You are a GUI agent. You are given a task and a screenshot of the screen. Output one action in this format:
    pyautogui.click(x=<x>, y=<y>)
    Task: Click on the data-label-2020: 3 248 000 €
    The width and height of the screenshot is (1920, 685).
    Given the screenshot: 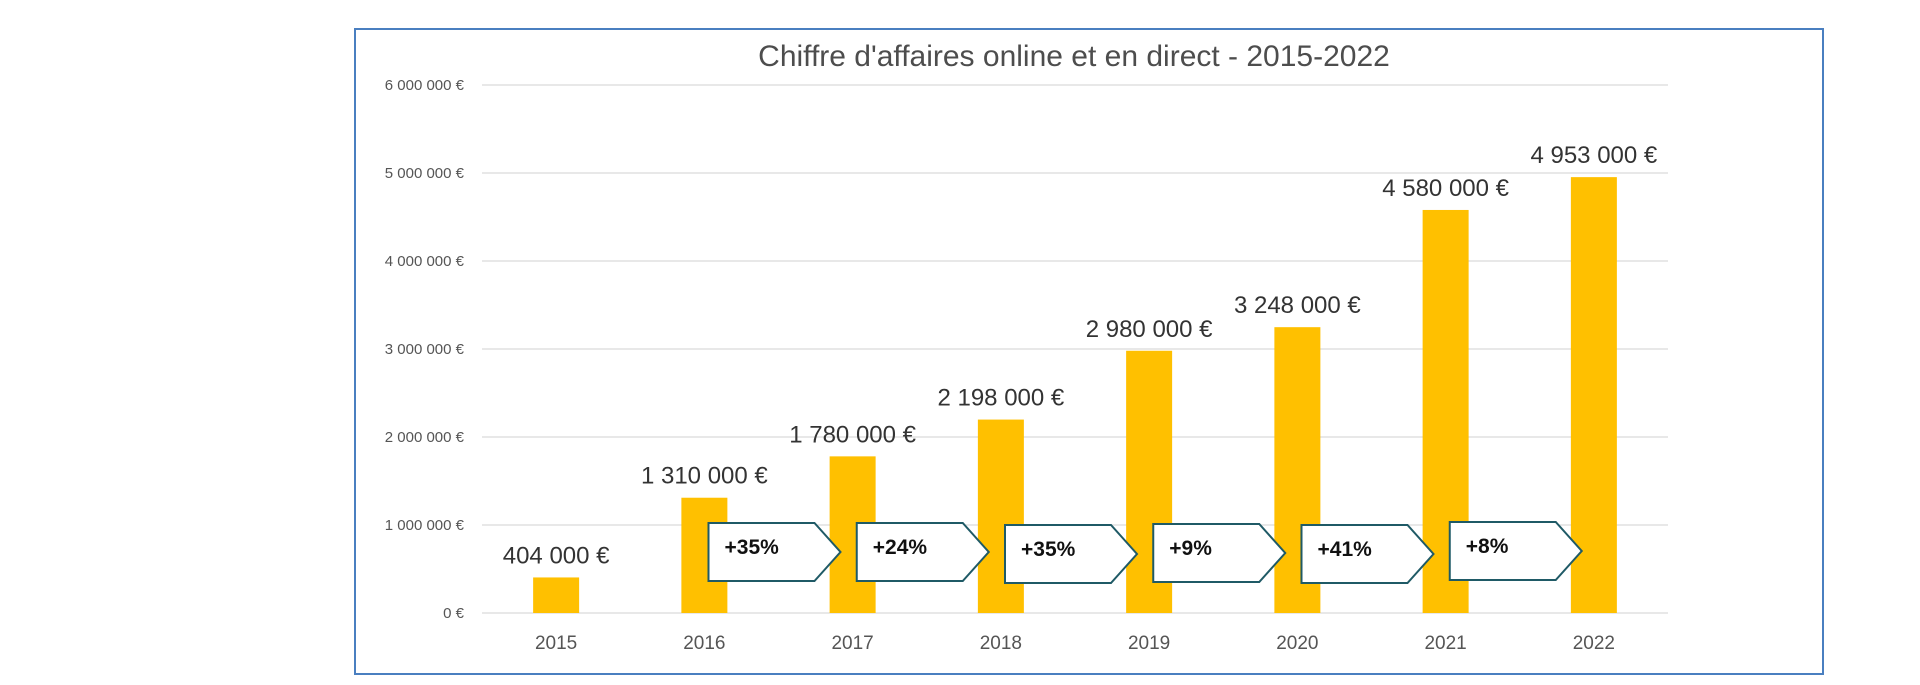 What is the action you would take?
    pyautogui.click(x=1297, y=305)
    